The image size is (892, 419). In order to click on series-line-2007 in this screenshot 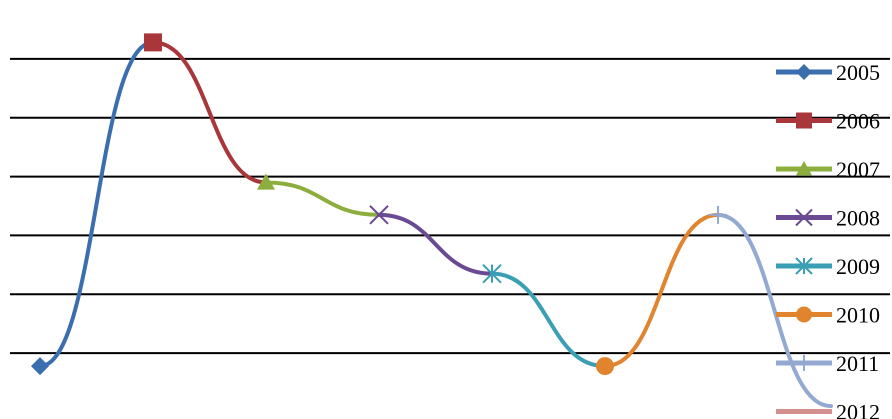, I will do `click(322, 198)`.